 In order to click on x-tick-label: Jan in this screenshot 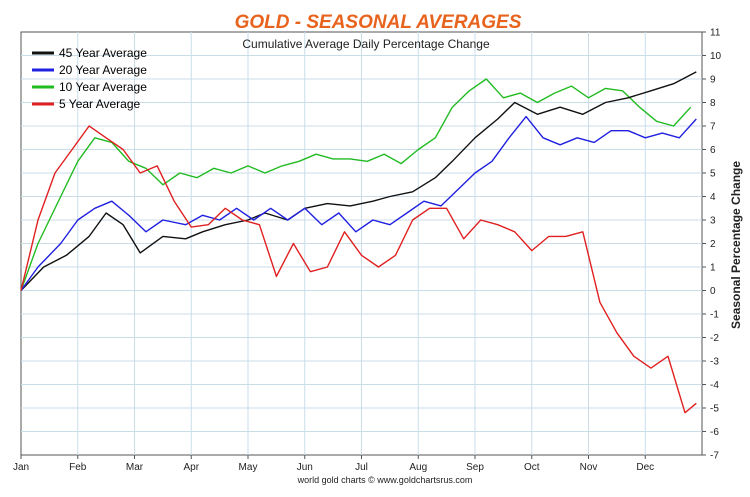, I will do `click(21, 467)`.